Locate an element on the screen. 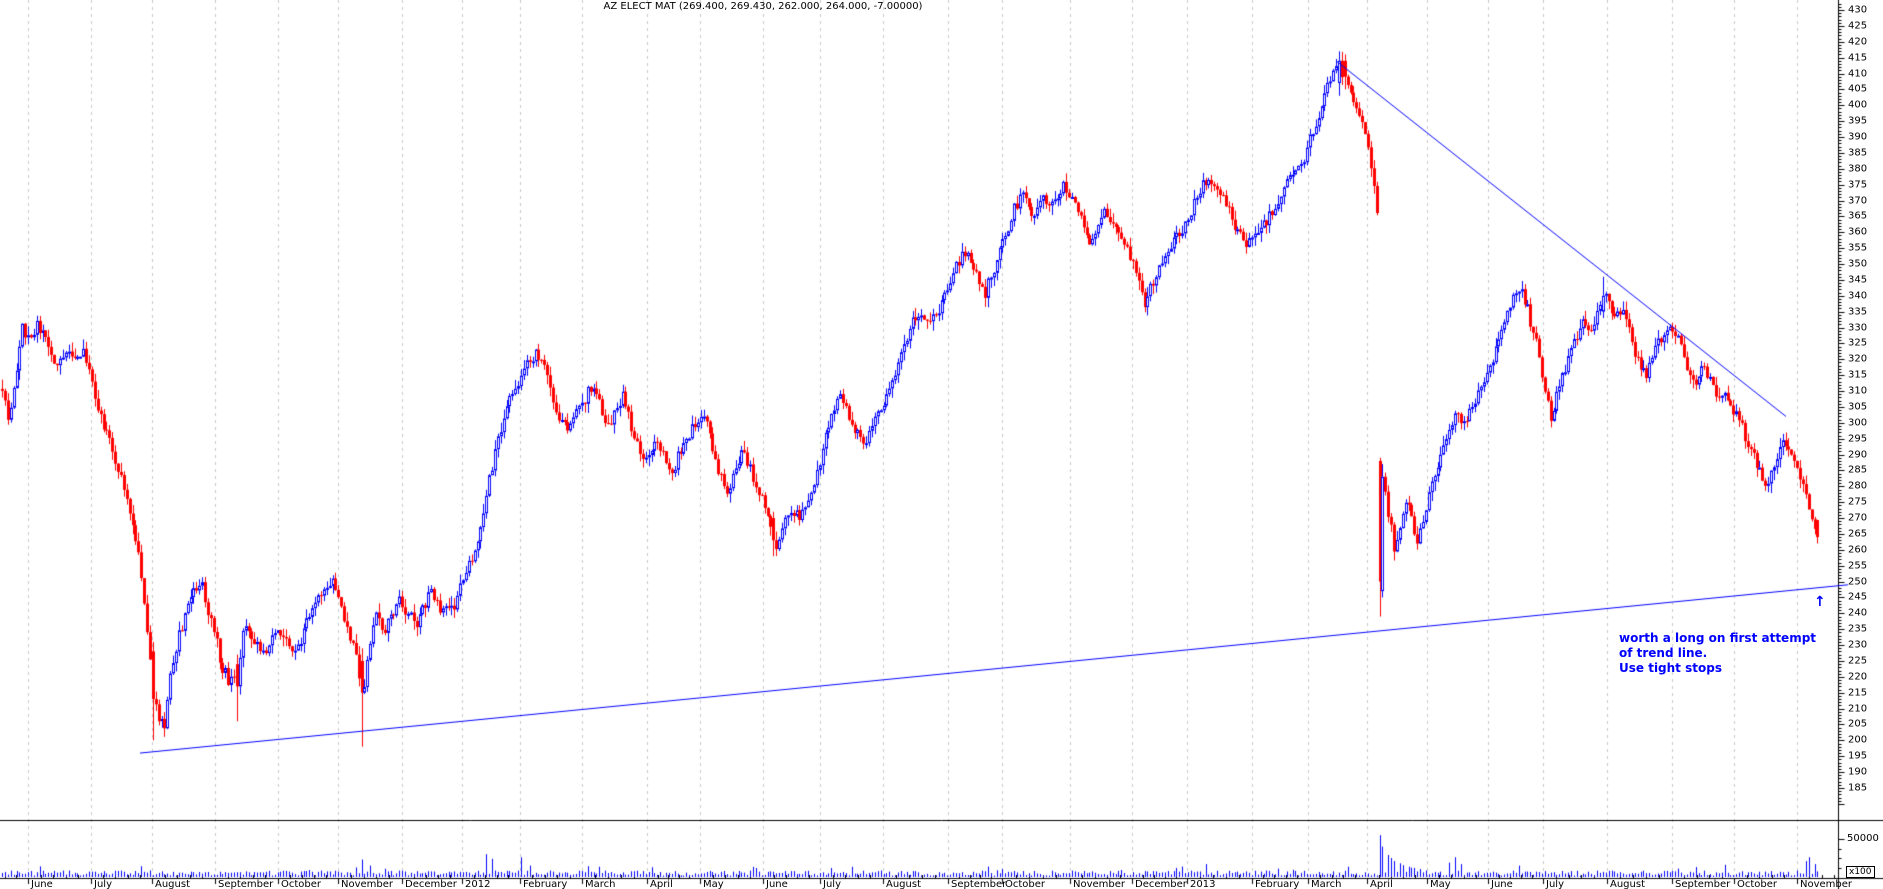 This screenshot has width=1883, height=889. y-axis-label: 205 is located at coordinates (1858, 724).